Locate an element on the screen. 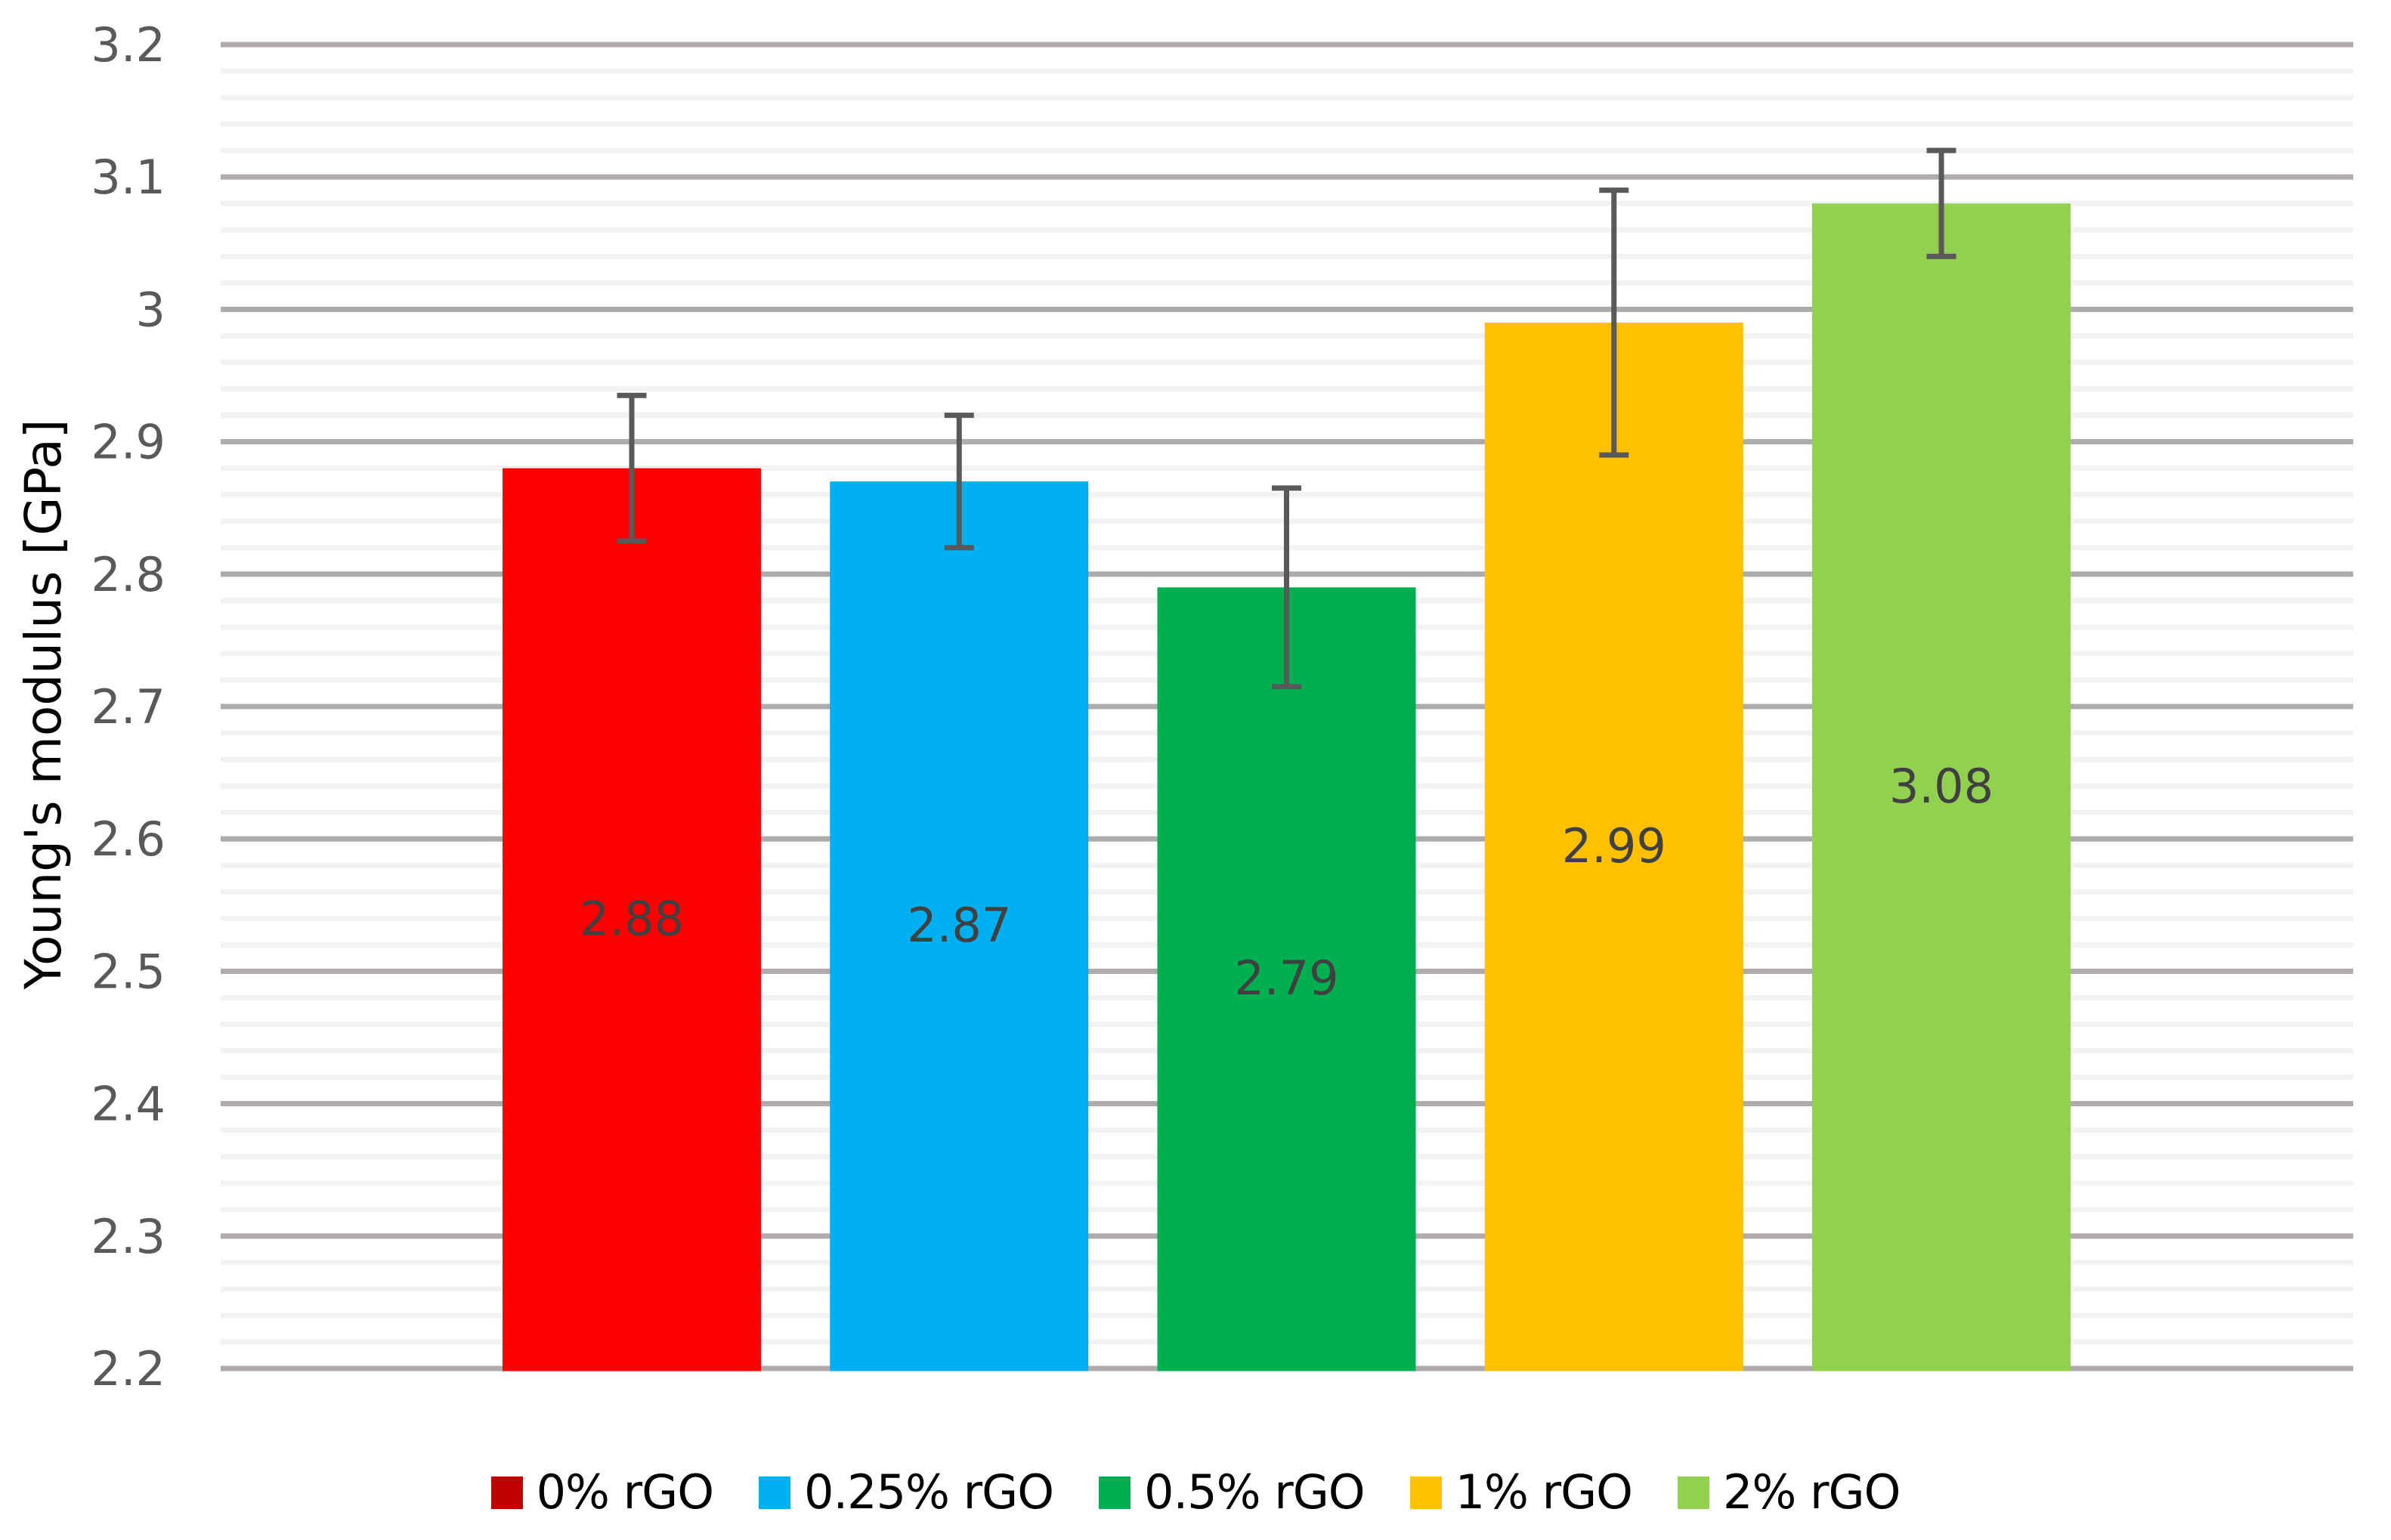  y-tick-label: 2.7 is located at coordinates (128, 706).